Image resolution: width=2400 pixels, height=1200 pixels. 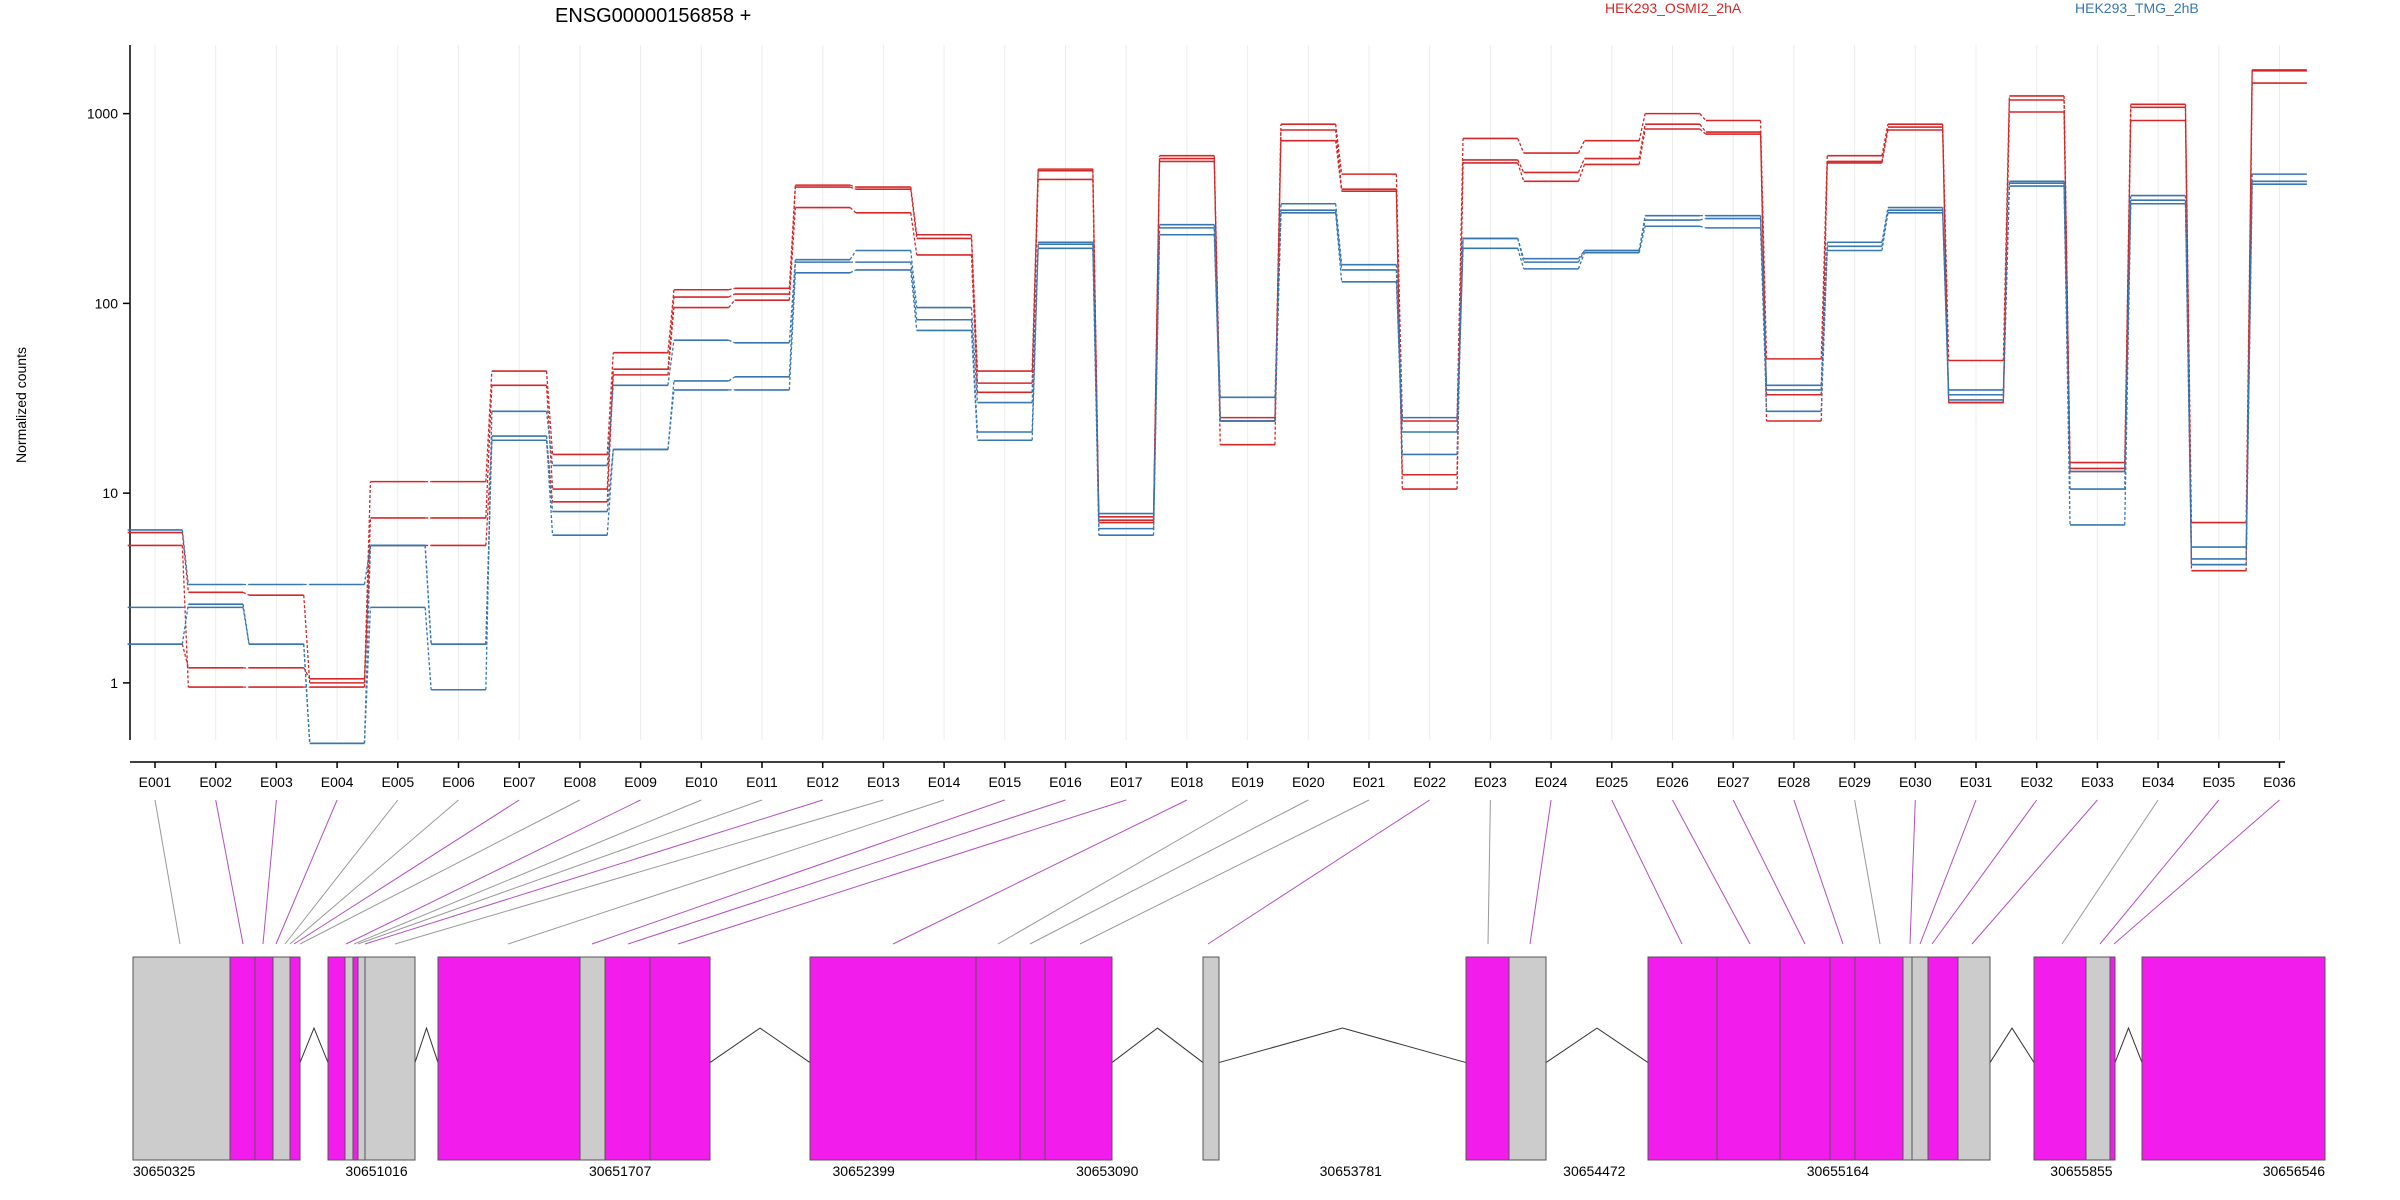 I want to click on x-tick-label: E004, so click(x=337, y=782).